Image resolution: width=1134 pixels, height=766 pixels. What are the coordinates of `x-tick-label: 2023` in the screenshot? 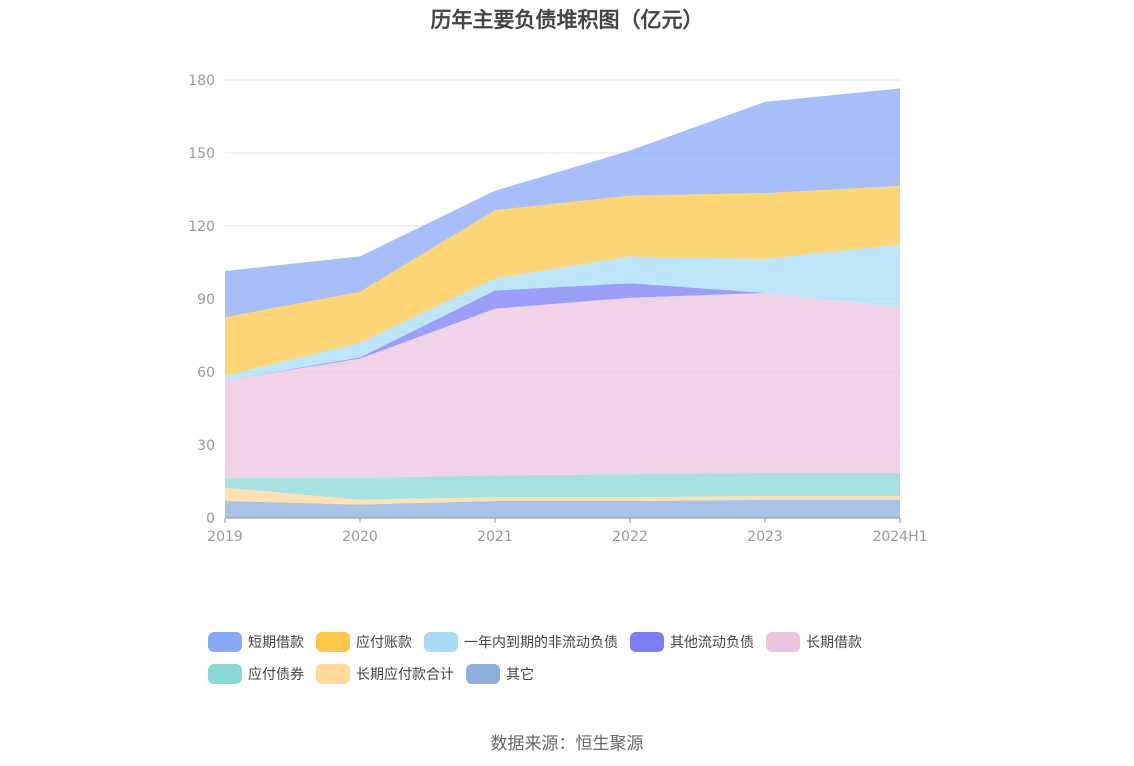 It's located at (765, 537).